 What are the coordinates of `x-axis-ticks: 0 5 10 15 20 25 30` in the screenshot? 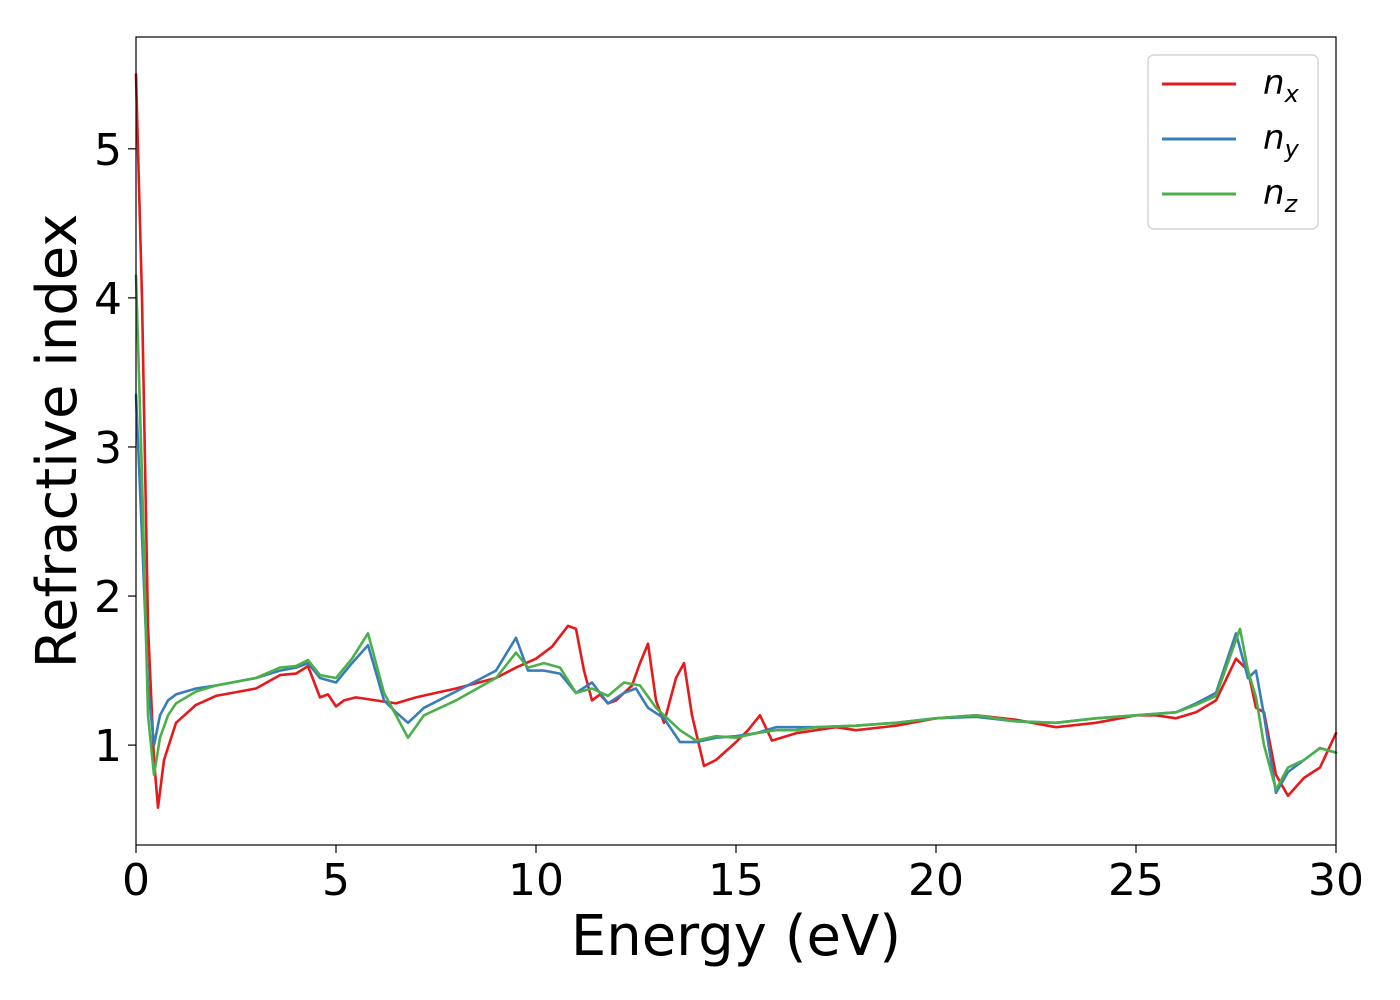 It's located at (743, 875).